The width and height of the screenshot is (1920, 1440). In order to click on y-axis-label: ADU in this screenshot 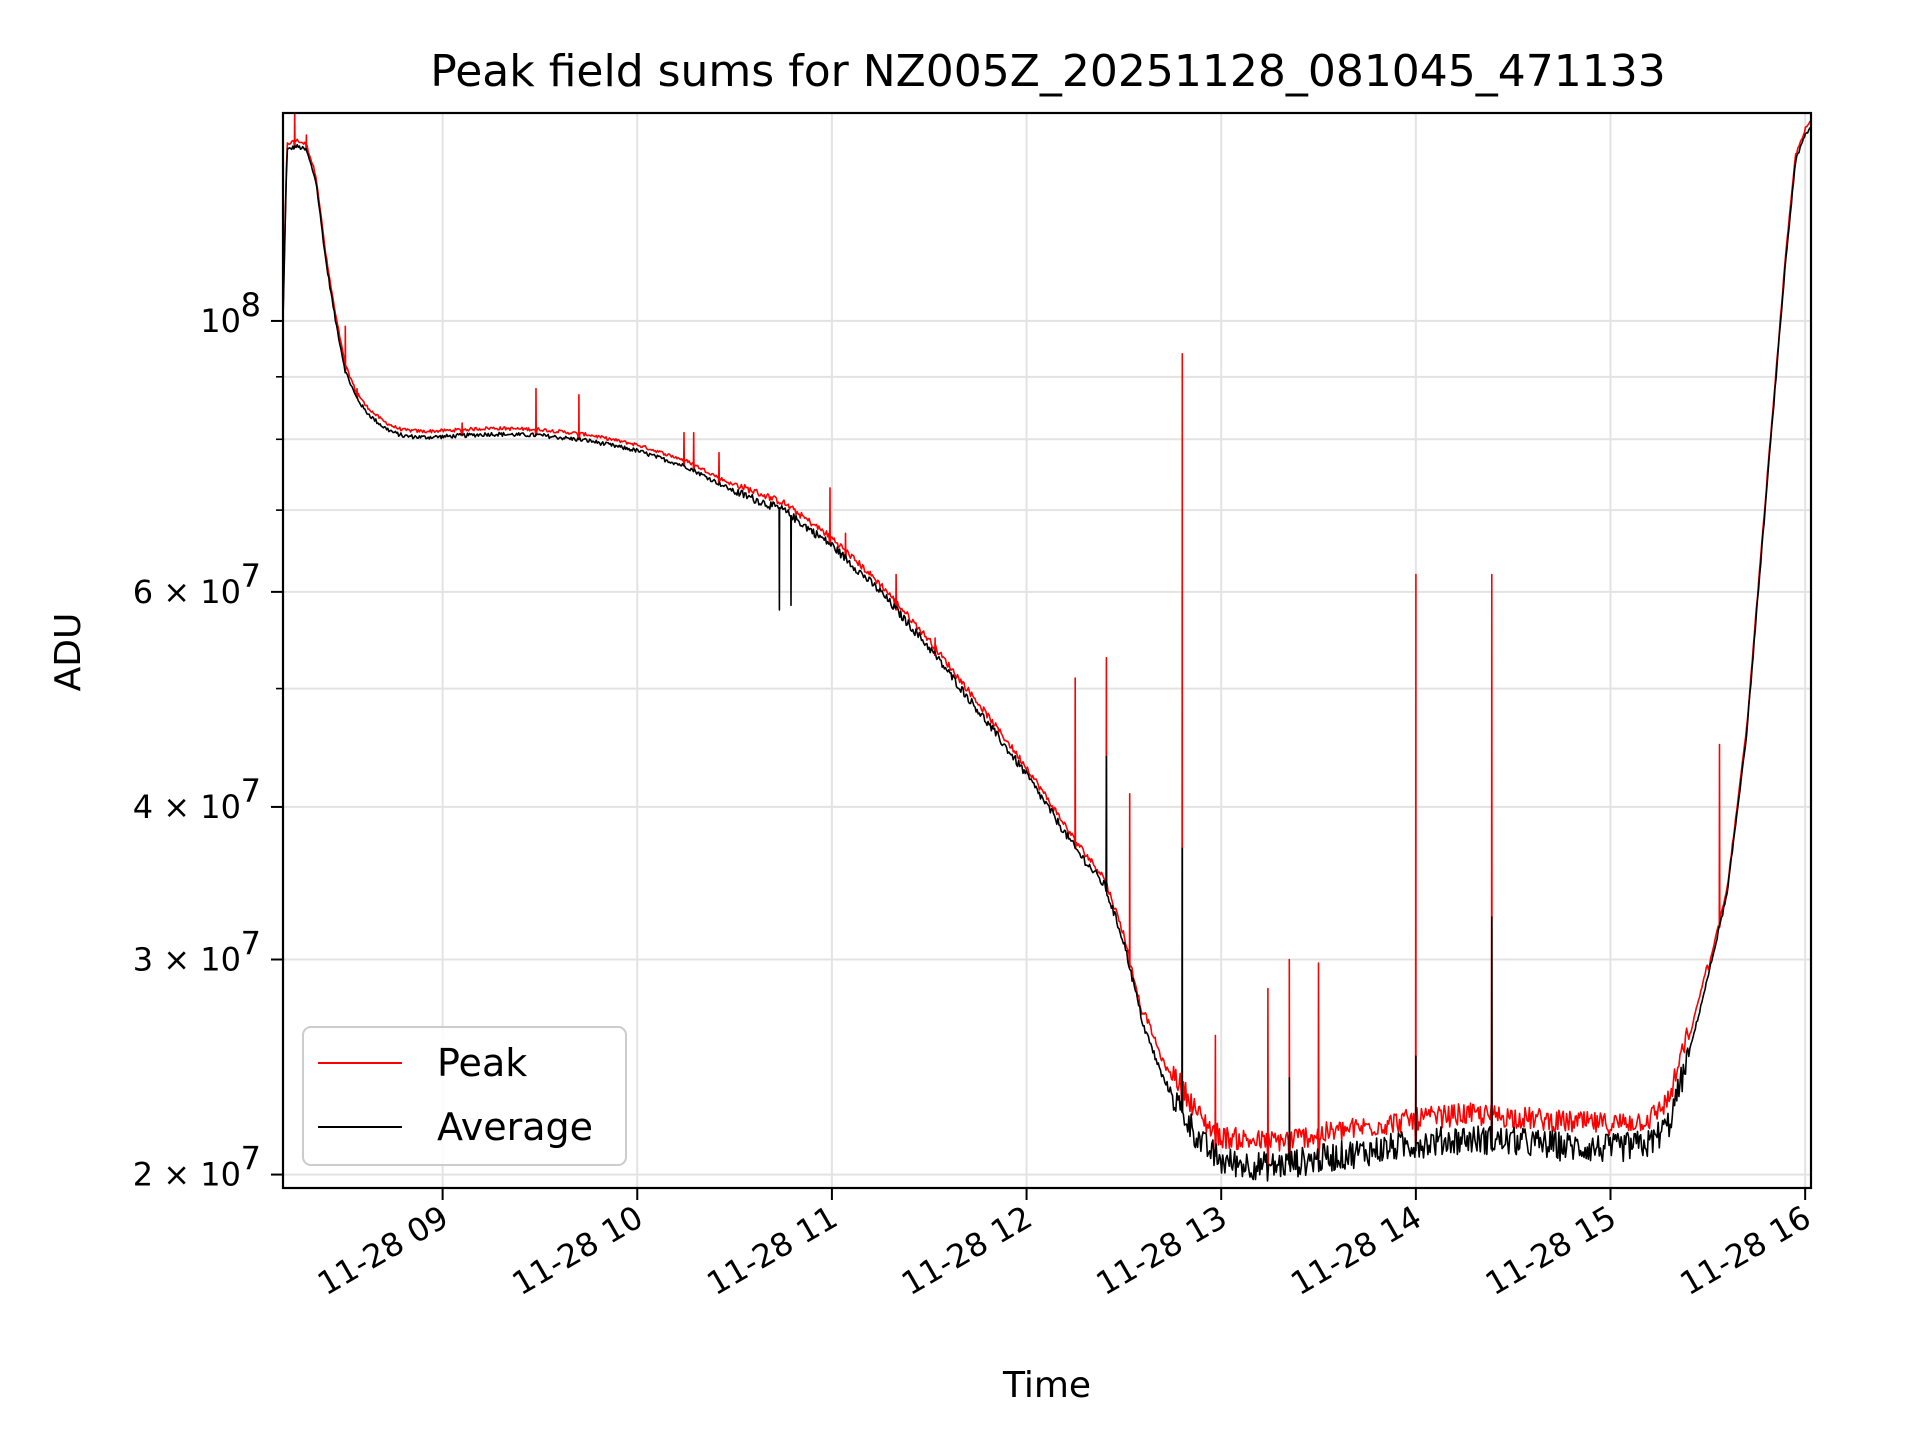, I will do `click(68, 652)`.